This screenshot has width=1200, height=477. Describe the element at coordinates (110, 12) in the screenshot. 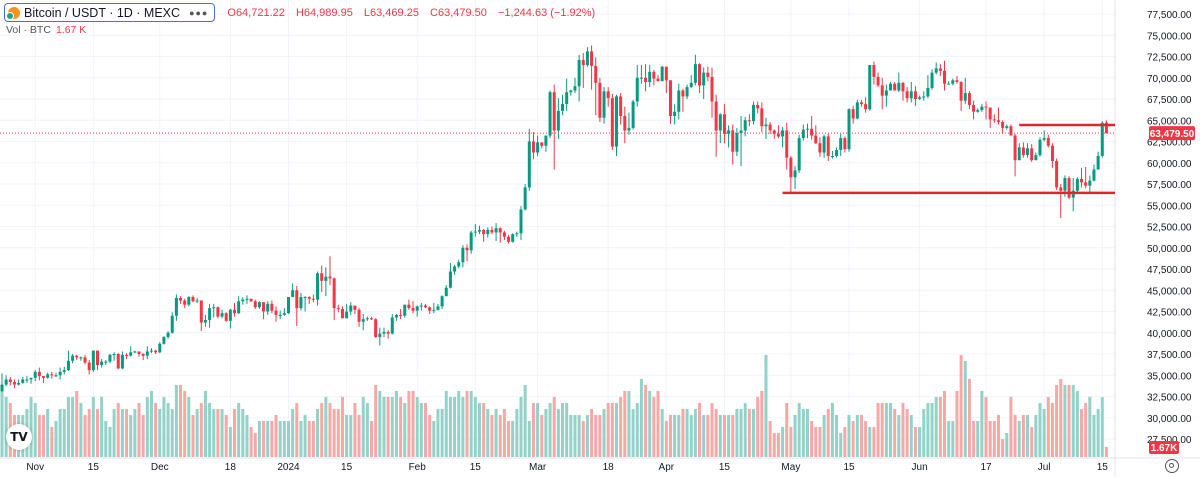

I see `symbol-selector: Bitcoin / USDT · 1D · MEXC ●●●` at that location.